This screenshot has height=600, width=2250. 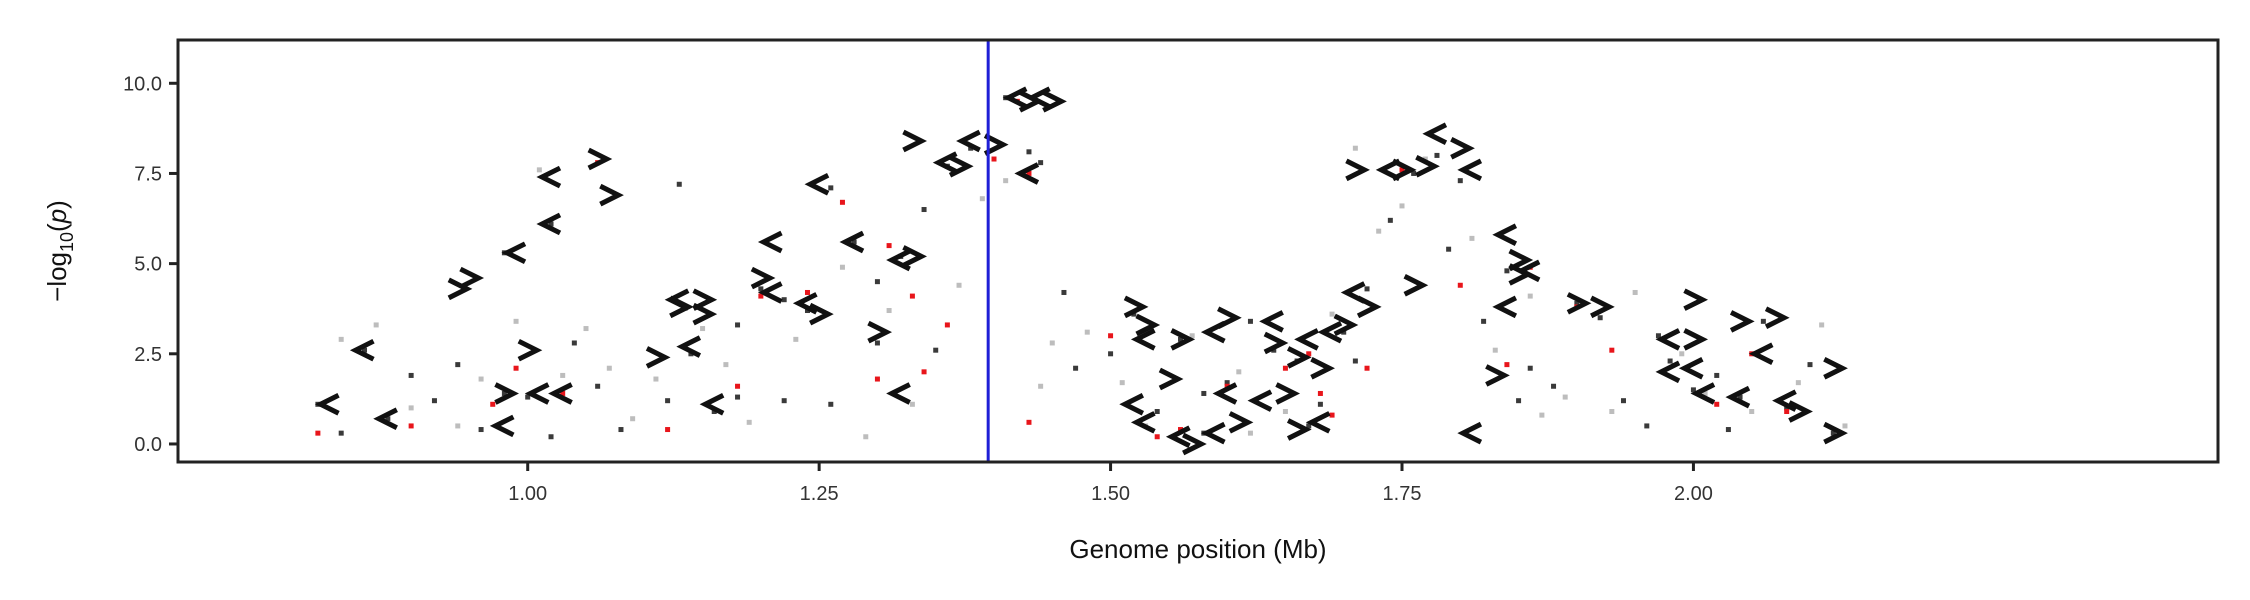 What do you see at coordinates (148, 265) in the screenshot?
I see `y-tick-label: 5.0` at bounding box center [148, 265].